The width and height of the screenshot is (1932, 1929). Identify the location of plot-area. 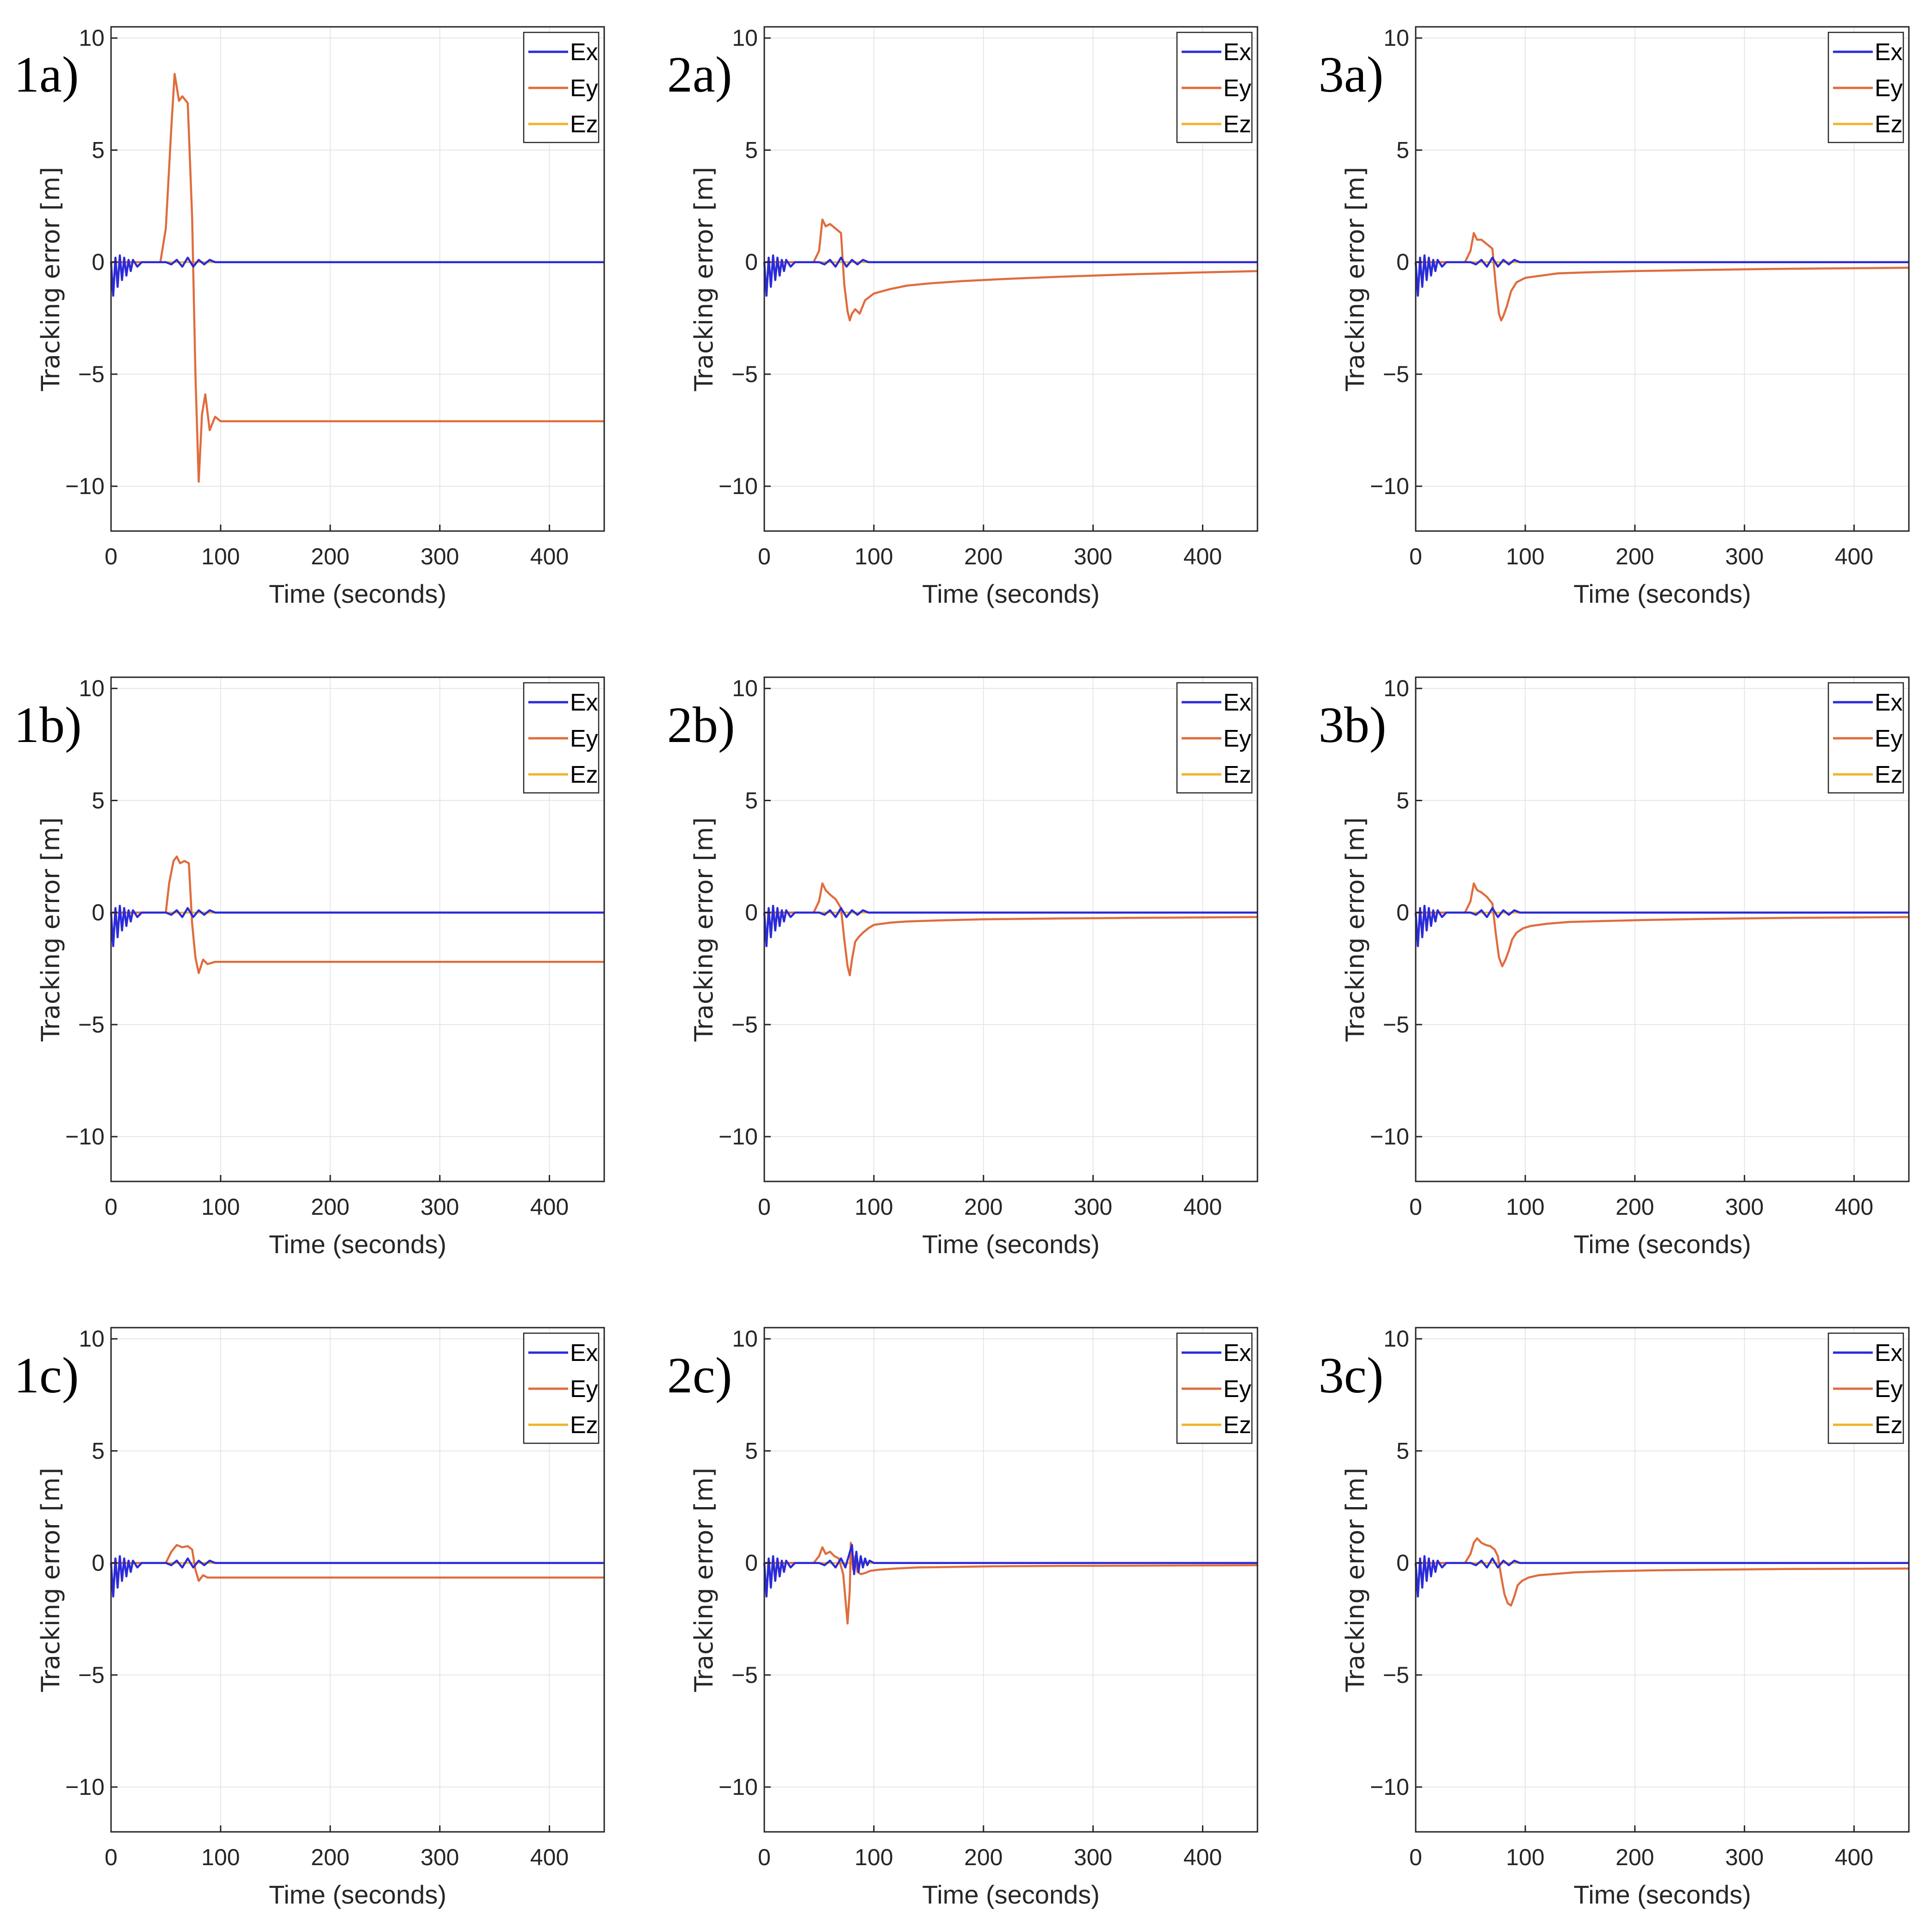
(1663, 279).